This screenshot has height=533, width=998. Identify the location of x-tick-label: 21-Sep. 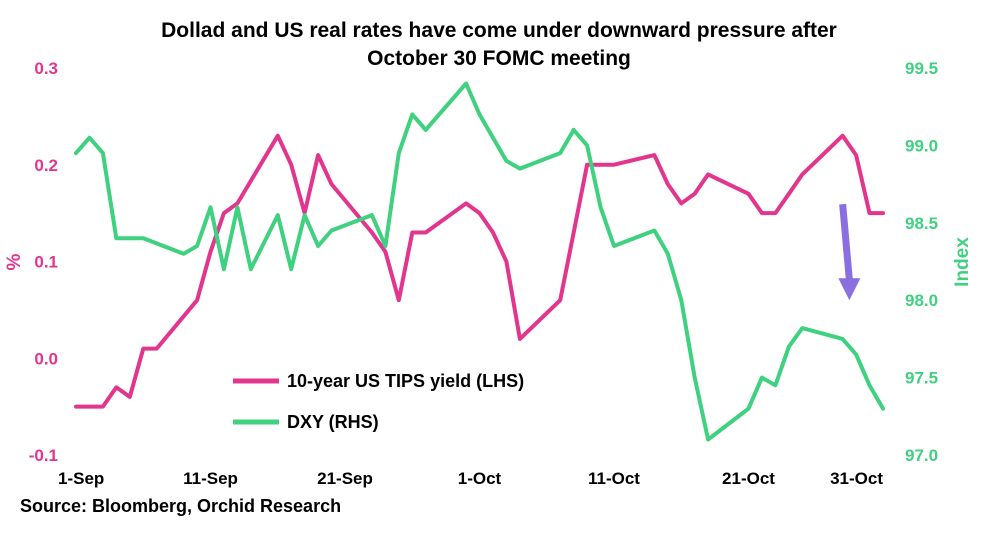
(345, 478).